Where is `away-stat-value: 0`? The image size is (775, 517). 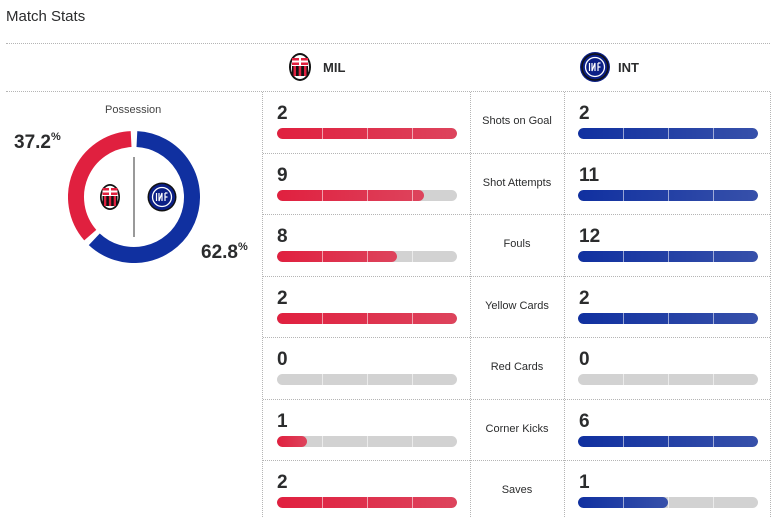 away-stat-value: 0 is located at coordinates (584, 359).